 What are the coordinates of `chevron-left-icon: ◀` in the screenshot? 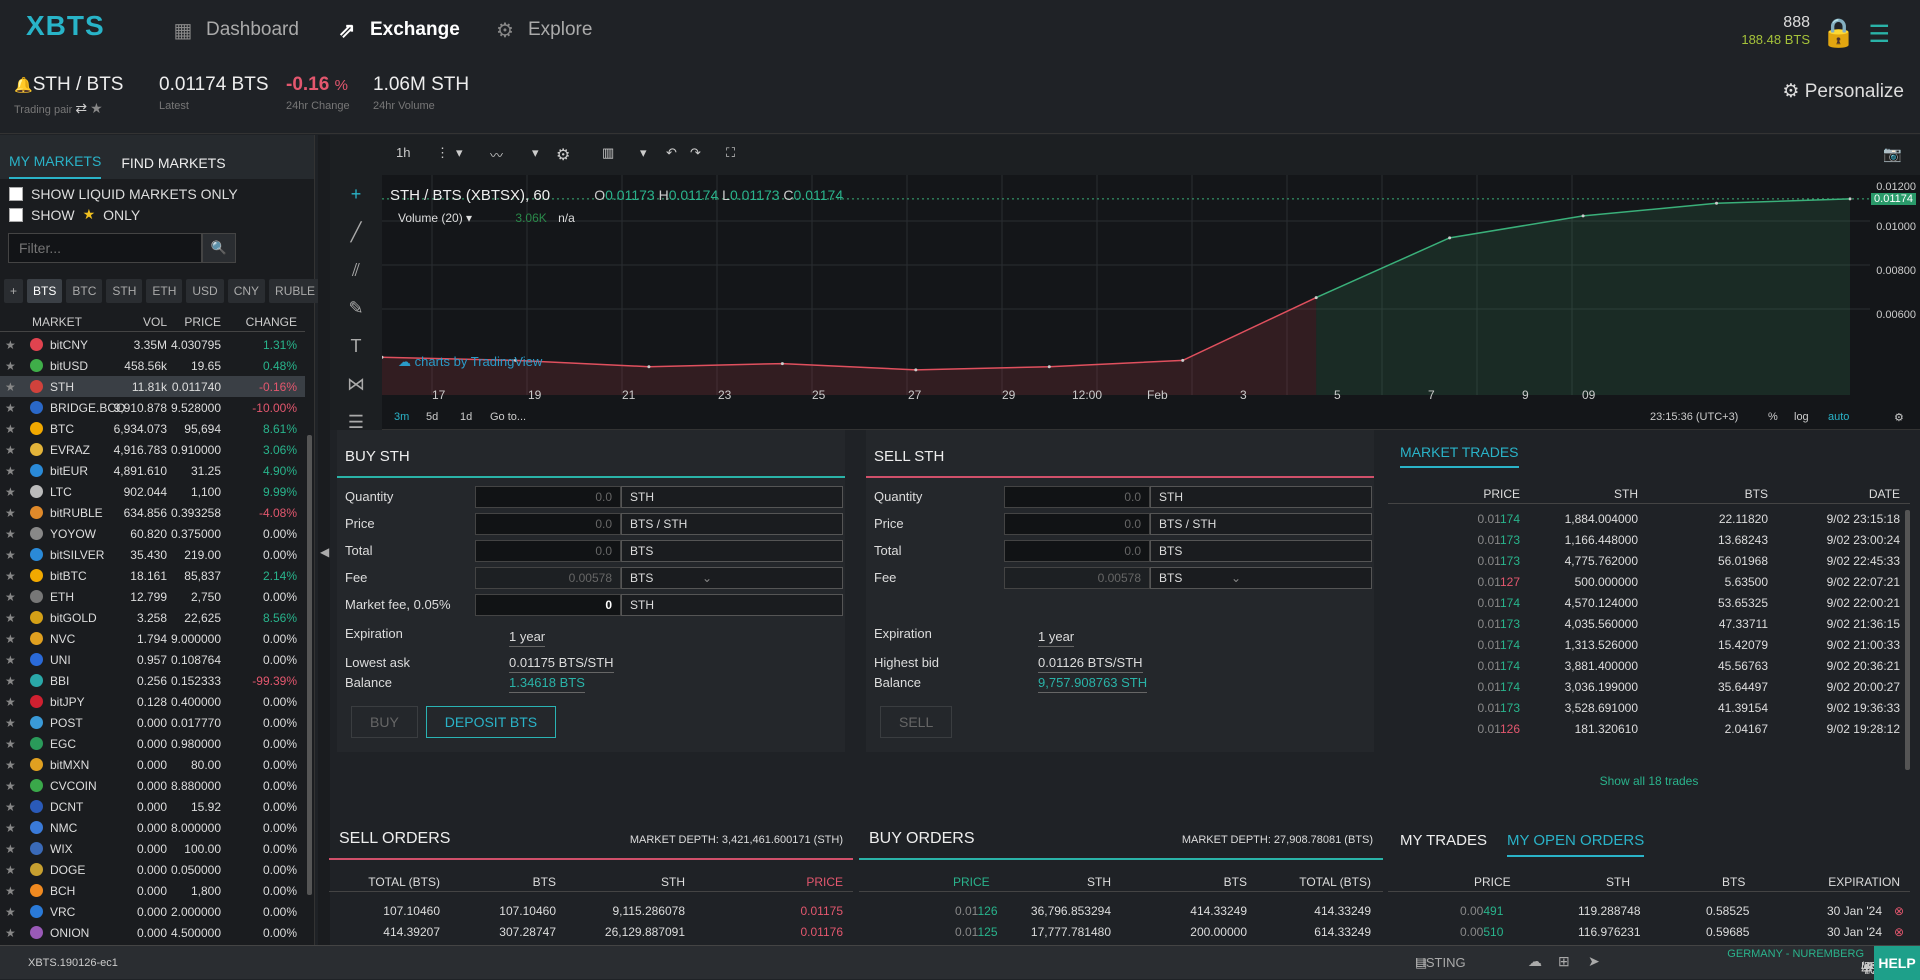 It's located at (325, 552).